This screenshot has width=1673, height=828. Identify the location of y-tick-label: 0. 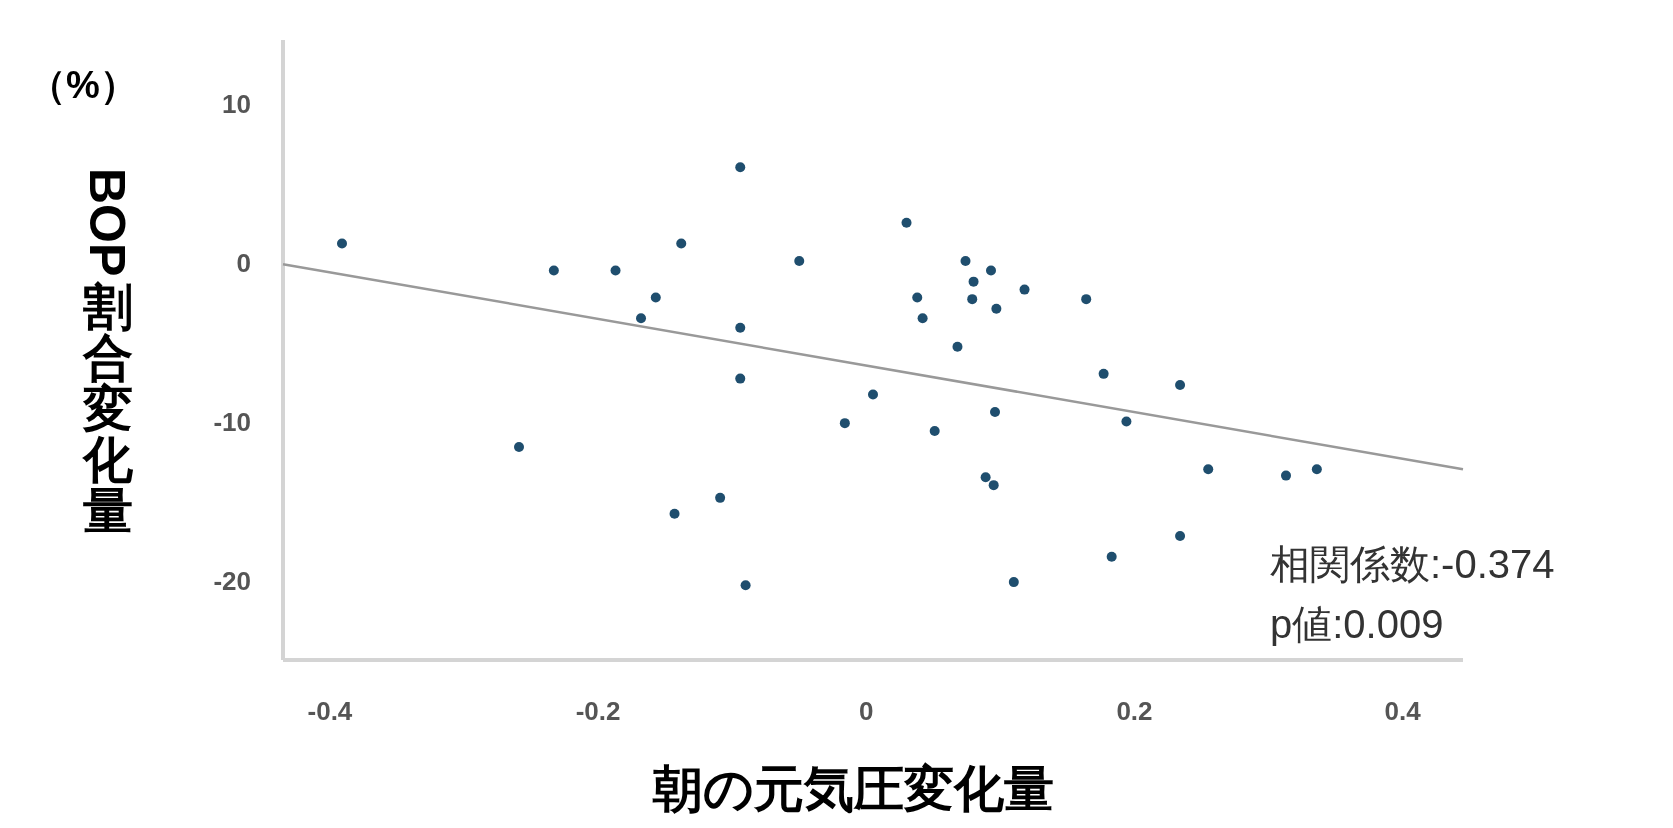
(243, 262).